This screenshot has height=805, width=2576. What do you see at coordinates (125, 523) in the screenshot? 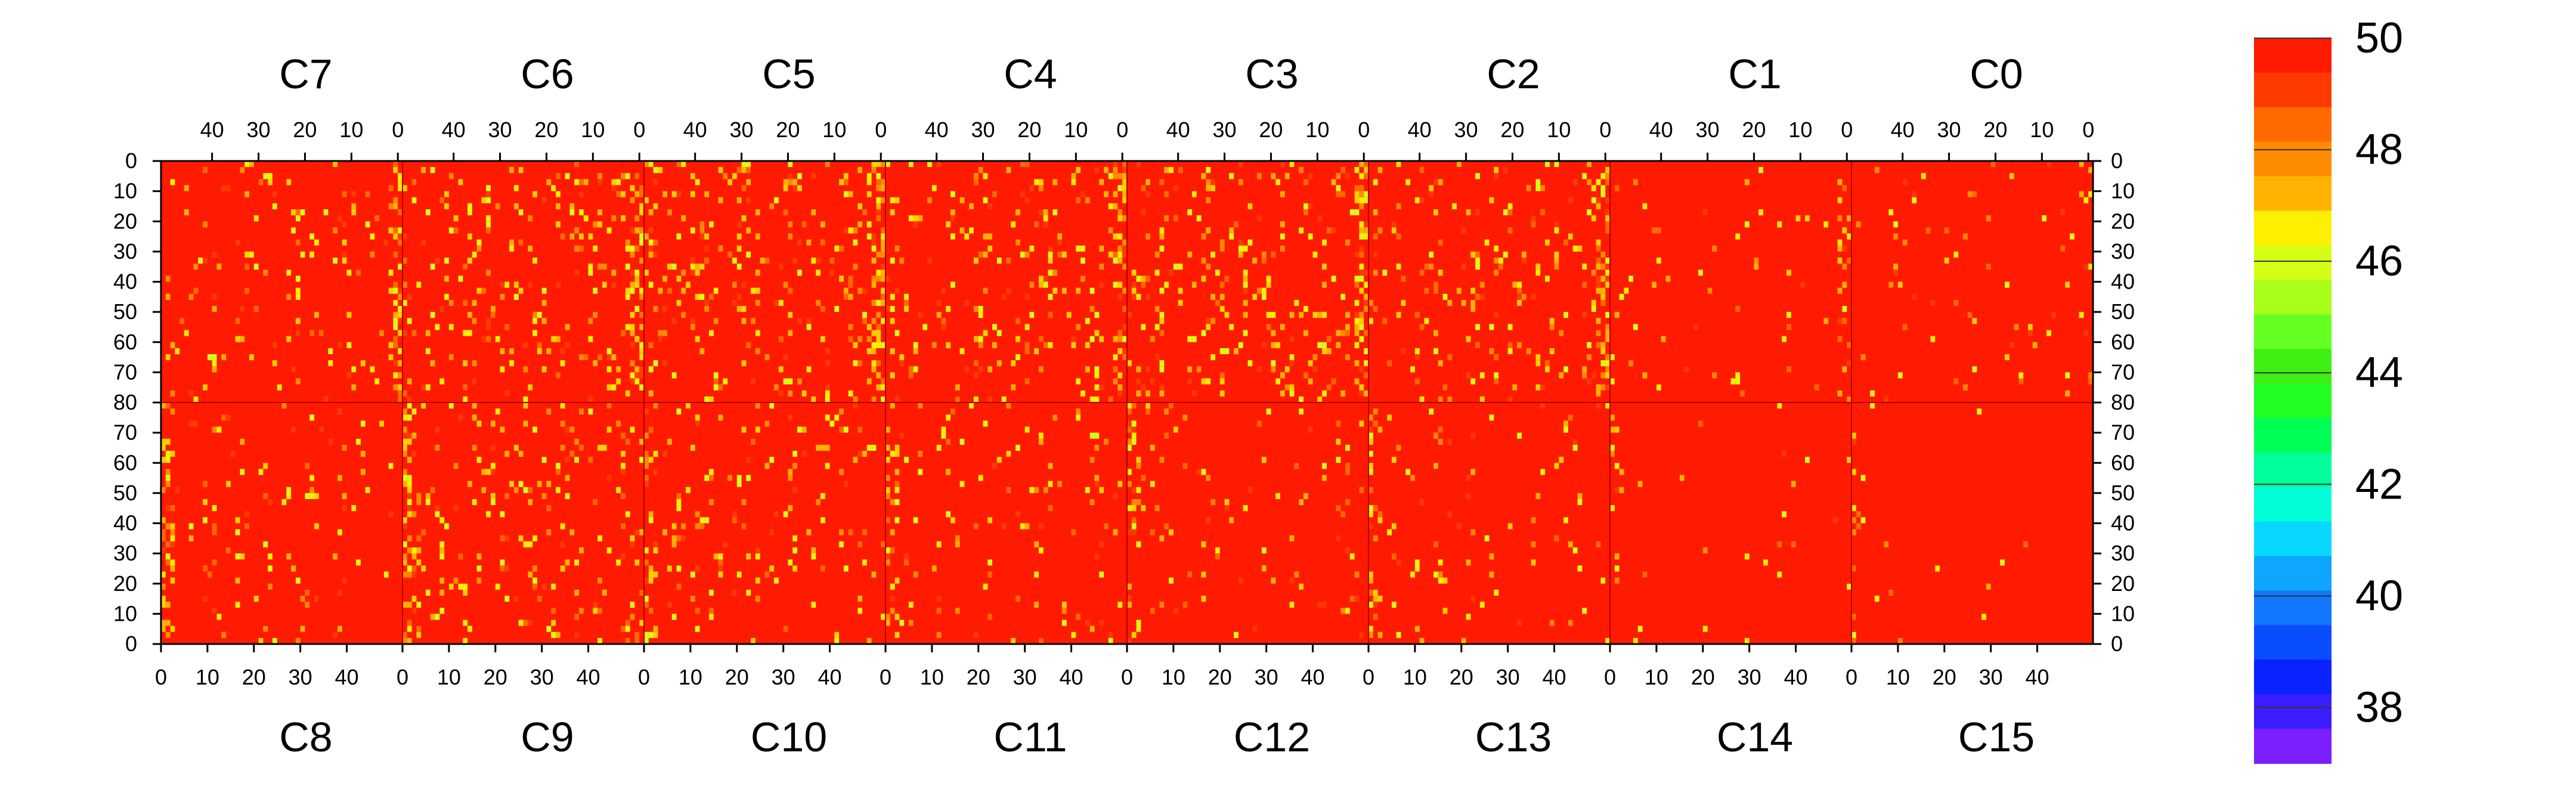
I see `left-tick-label: 40` at bounding box center [125, 523].